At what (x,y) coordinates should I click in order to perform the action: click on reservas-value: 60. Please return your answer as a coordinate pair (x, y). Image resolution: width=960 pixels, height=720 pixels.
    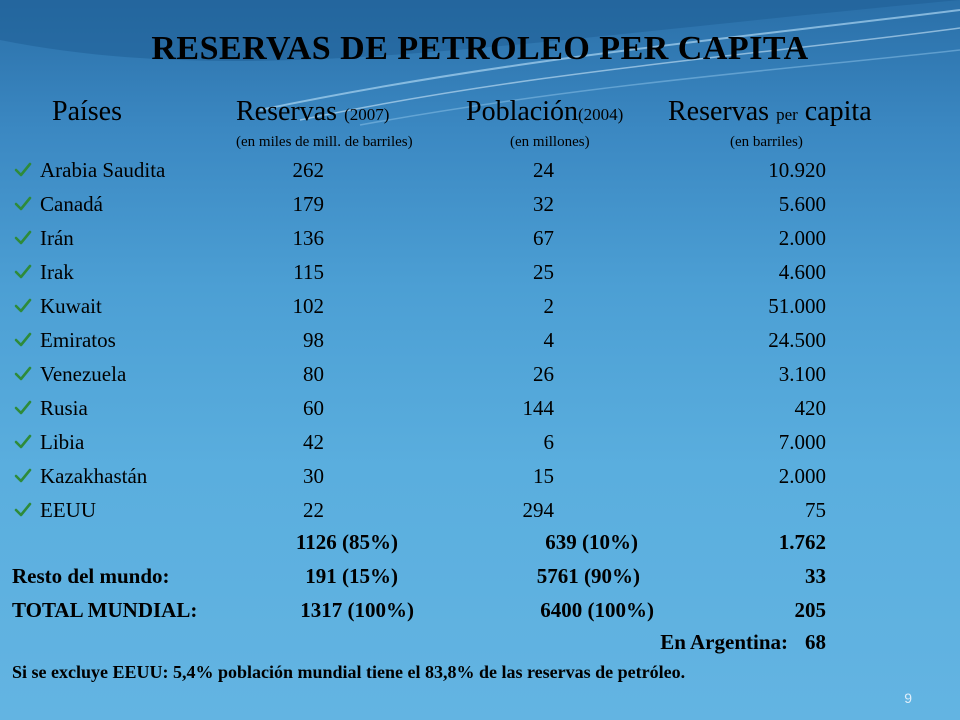
    Looking at the image, I should click on (313, 408).